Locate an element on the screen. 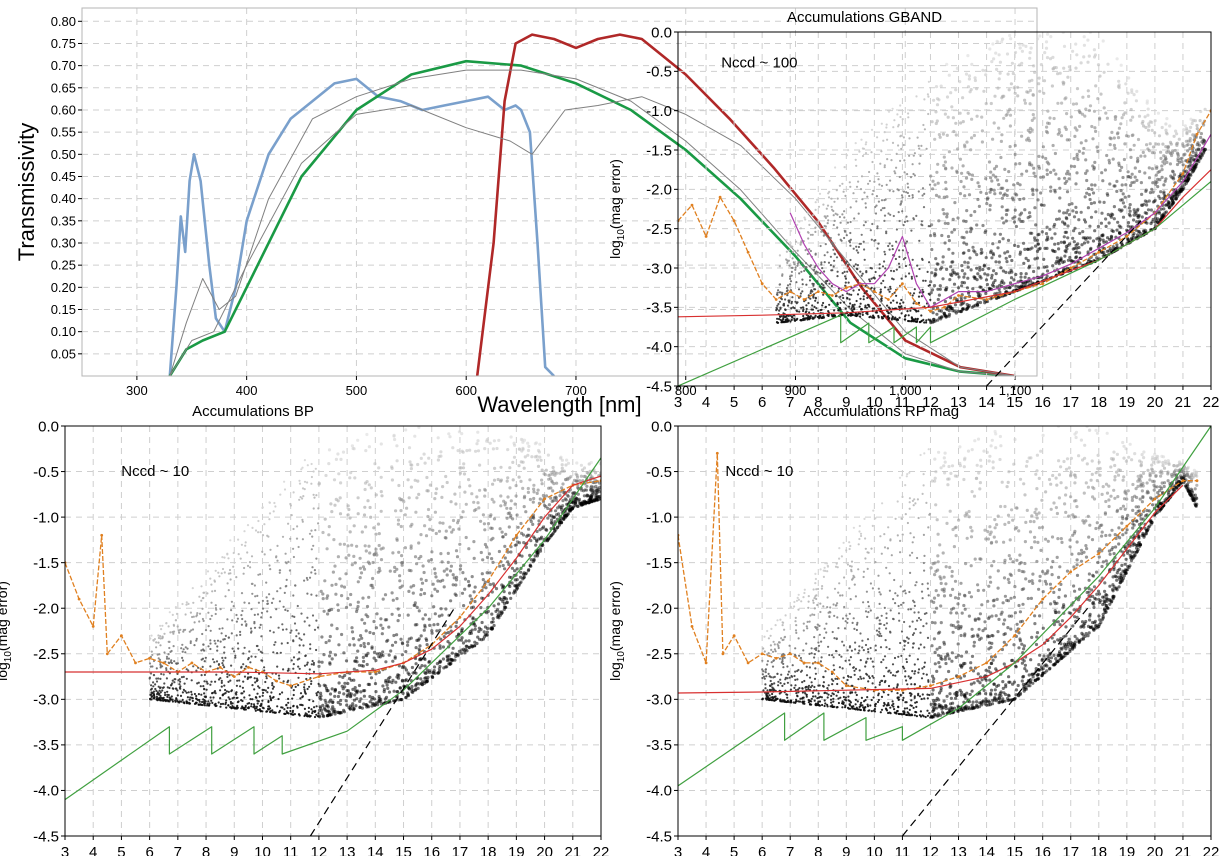 This screenshot has width=1231, height=856. y-tick-label: 0.25 is located at coordinates (63, 265).